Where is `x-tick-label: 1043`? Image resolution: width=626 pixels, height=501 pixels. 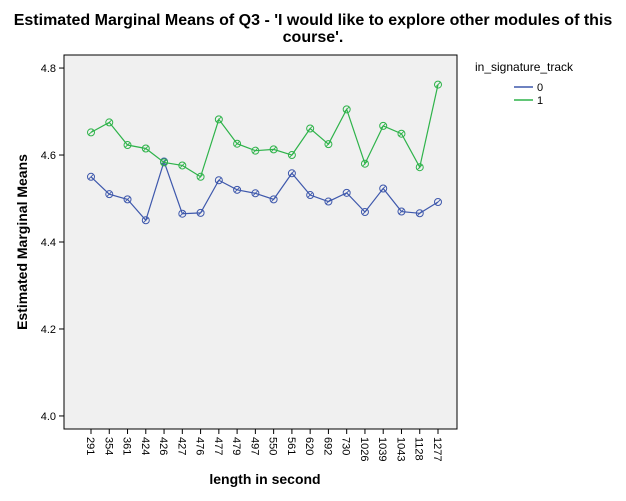 x-tick-label: 1043 is located at coordinates (400, 449).